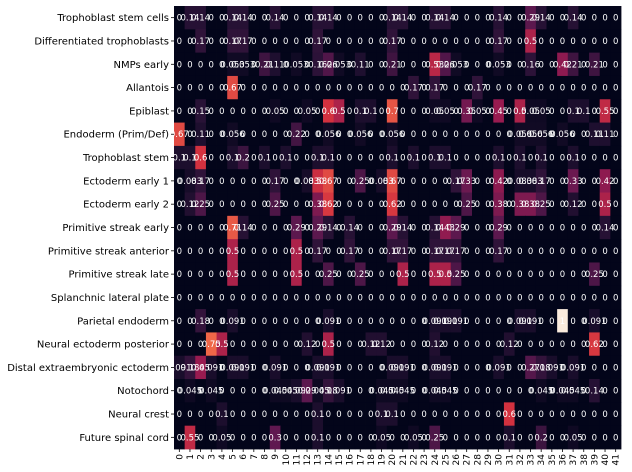  I want to click on cell-value-label: 0.67, so click(179, 135).